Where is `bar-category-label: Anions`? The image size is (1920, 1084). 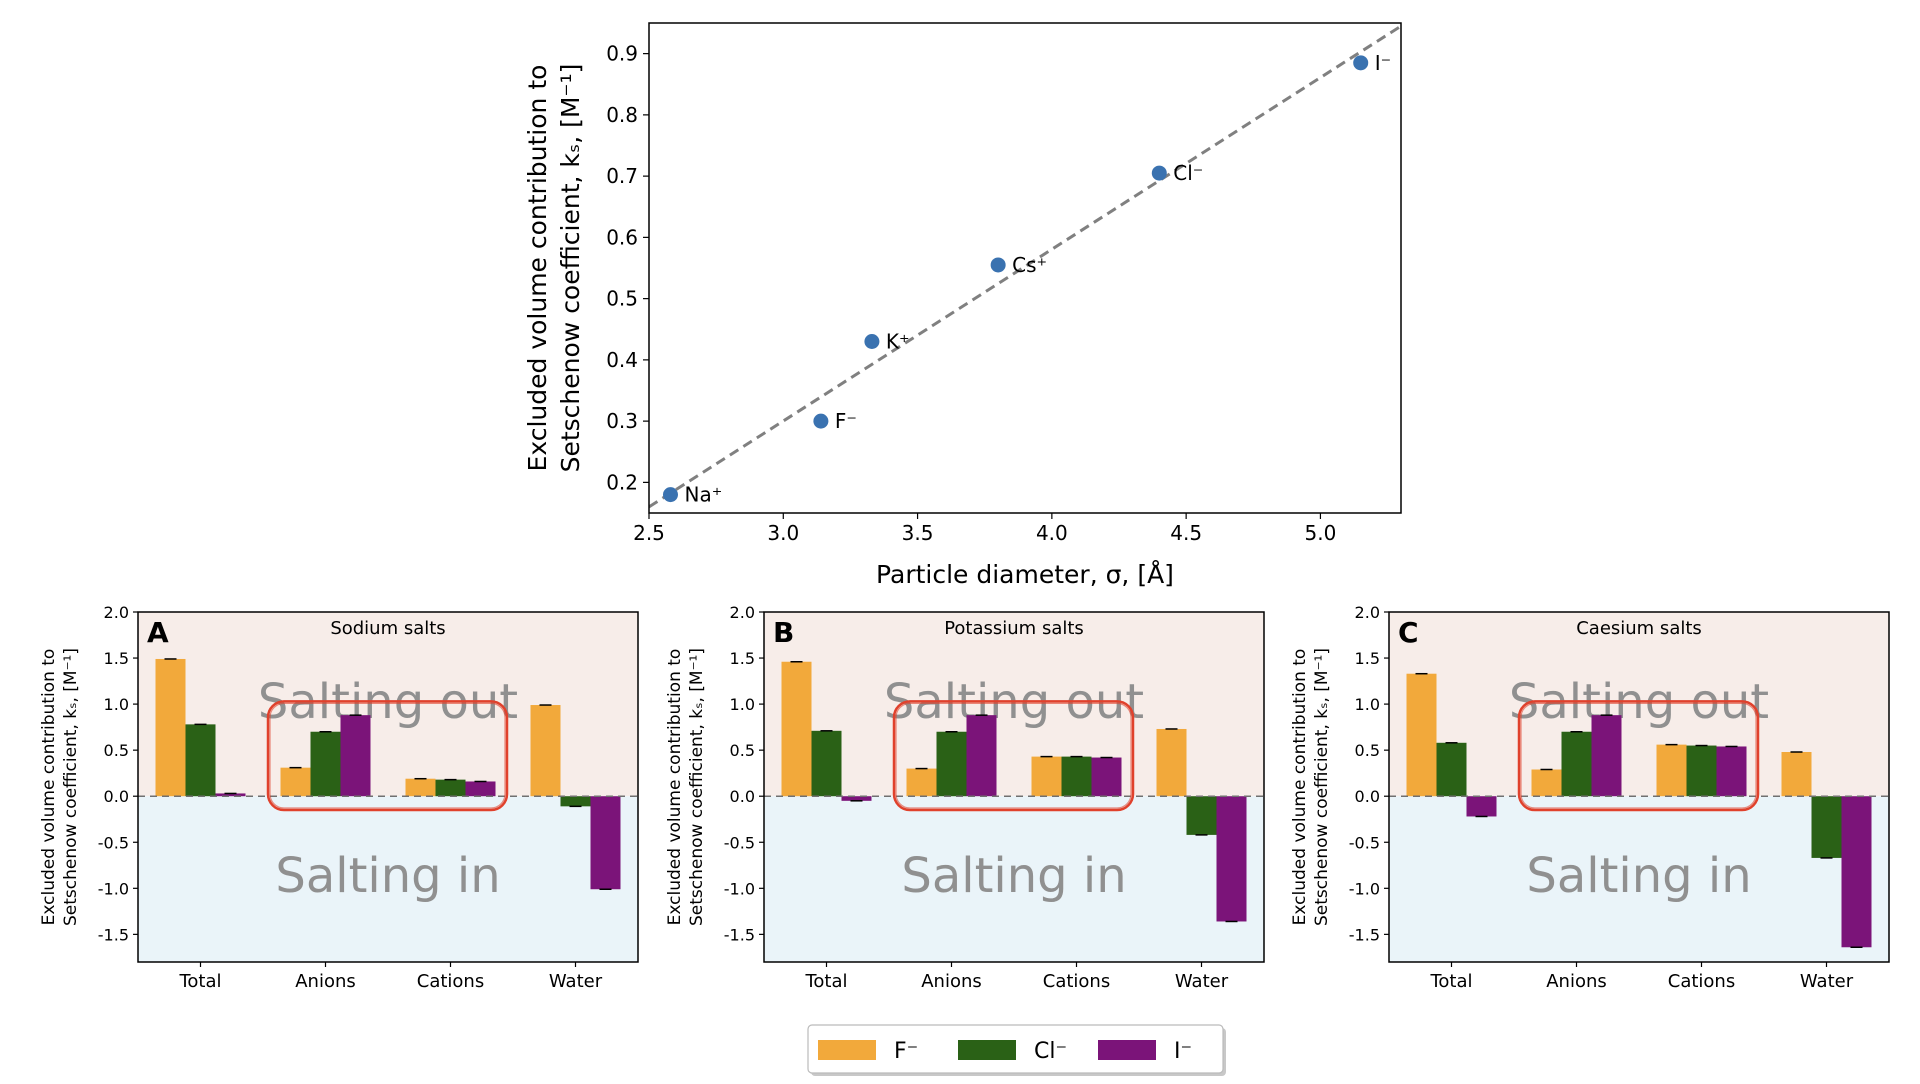 bar-category-label: Anions is located at coordinates (951, 981).